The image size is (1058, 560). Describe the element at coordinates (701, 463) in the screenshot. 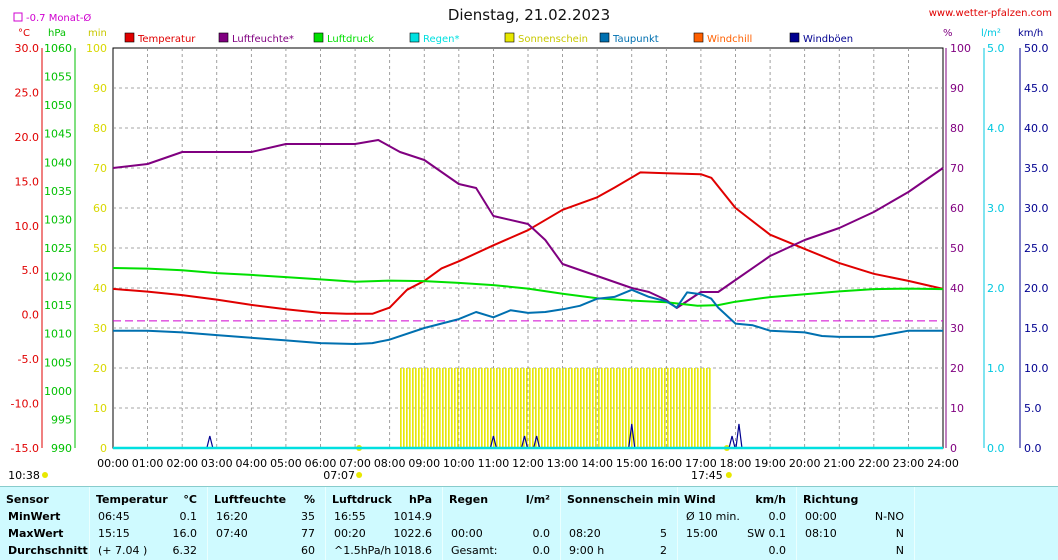

I see `x-tick-label: 17:00` at that location.